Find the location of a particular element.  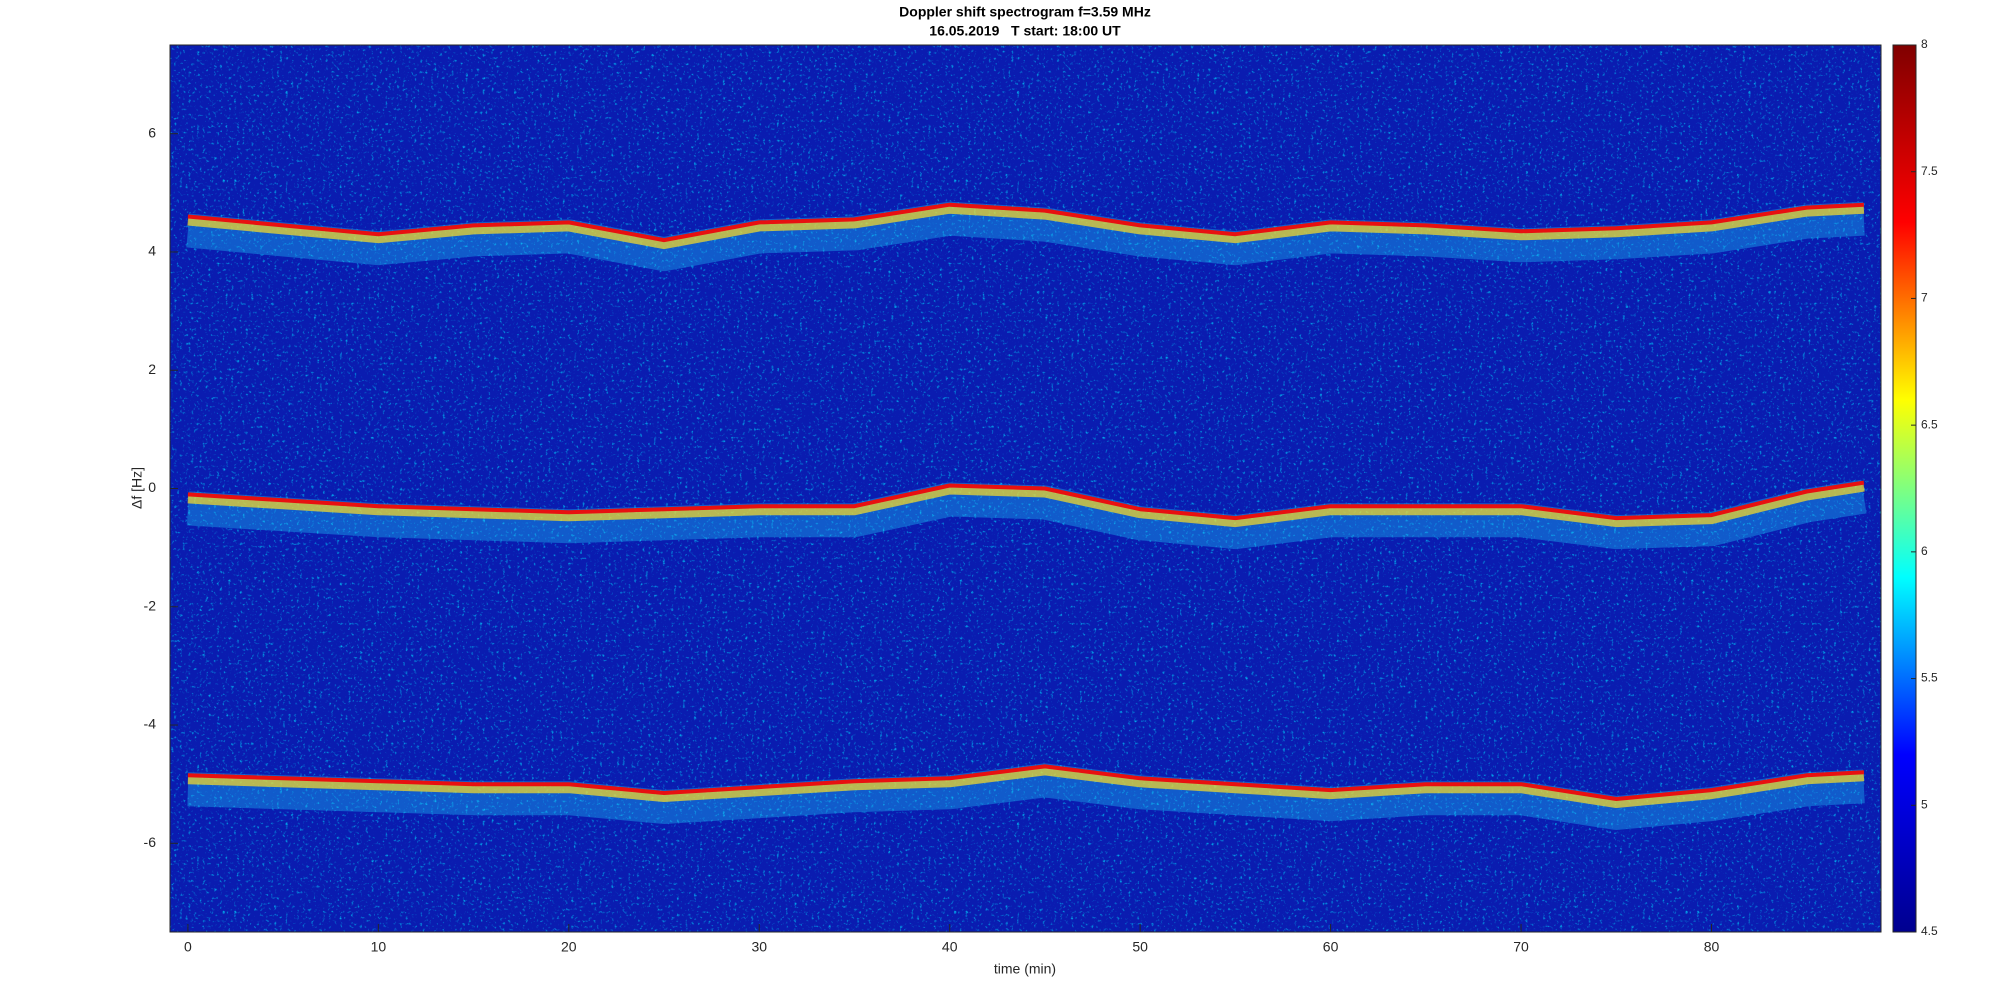

x-tick-label: 50 is located at coordinates (1140, 947).